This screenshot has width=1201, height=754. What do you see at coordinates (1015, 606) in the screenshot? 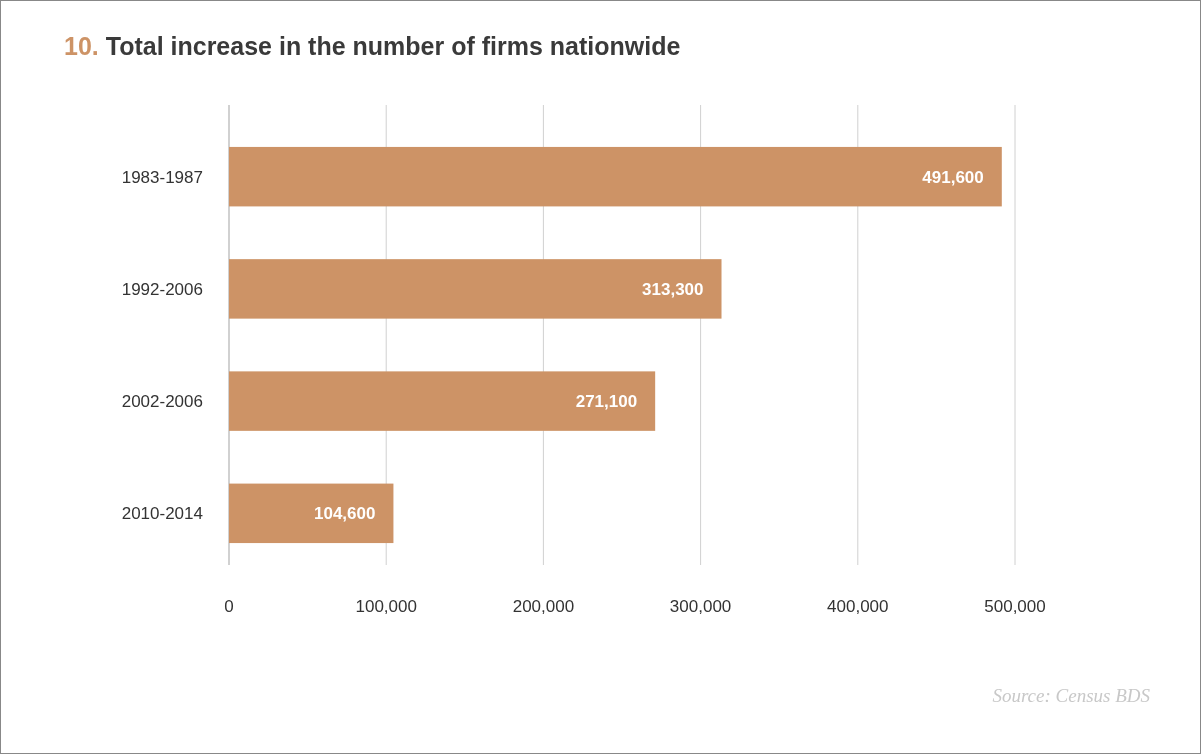
I see `x-tick-label: 500,000` at bounding box center [1015, 606].